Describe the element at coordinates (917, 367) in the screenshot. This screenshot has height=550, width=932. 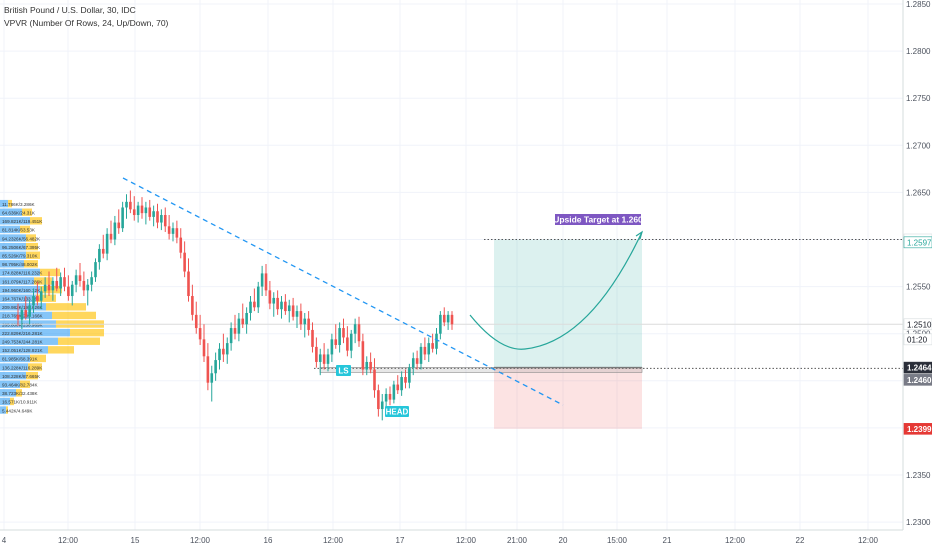
I see `price-tag: 1.2464` at that location.